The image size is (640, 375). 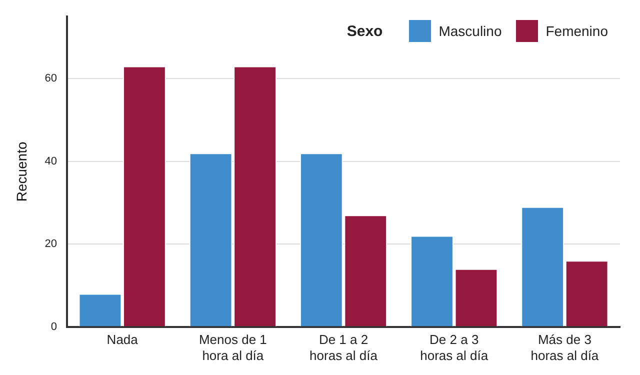 I want to click on x-tick-label: De 2 a 3 horas al día, so click(x=454, y=347).